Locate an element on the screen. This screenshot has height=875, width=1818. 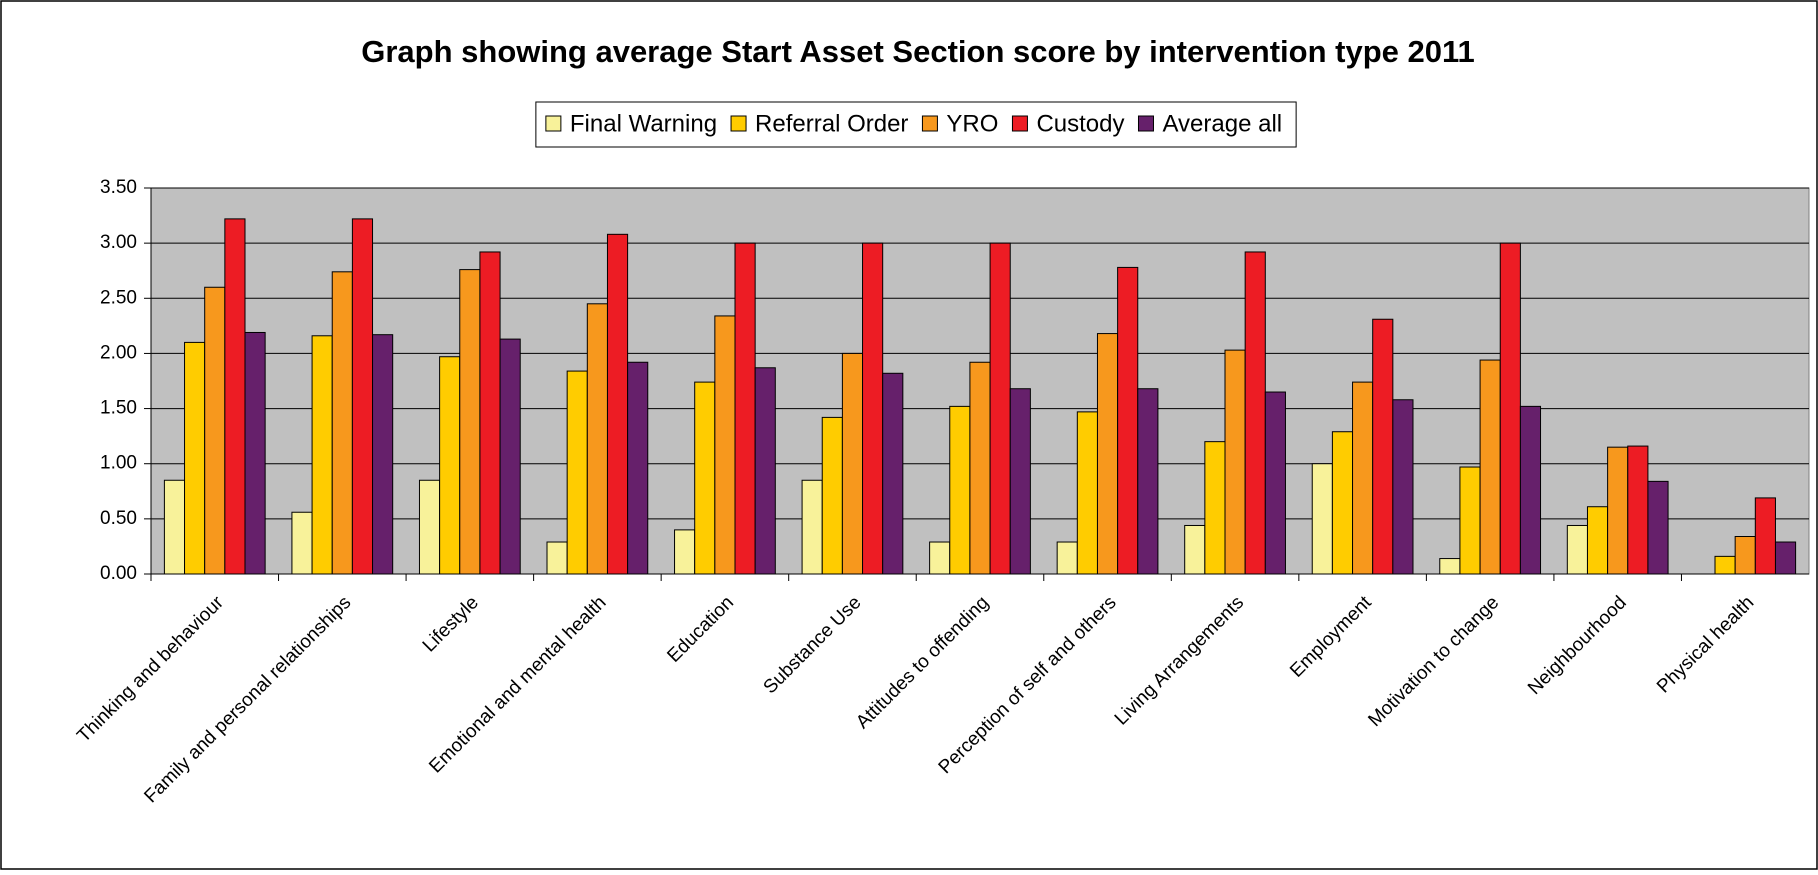
y-tick-label: 0.50 is located at coordinates (118, 518).